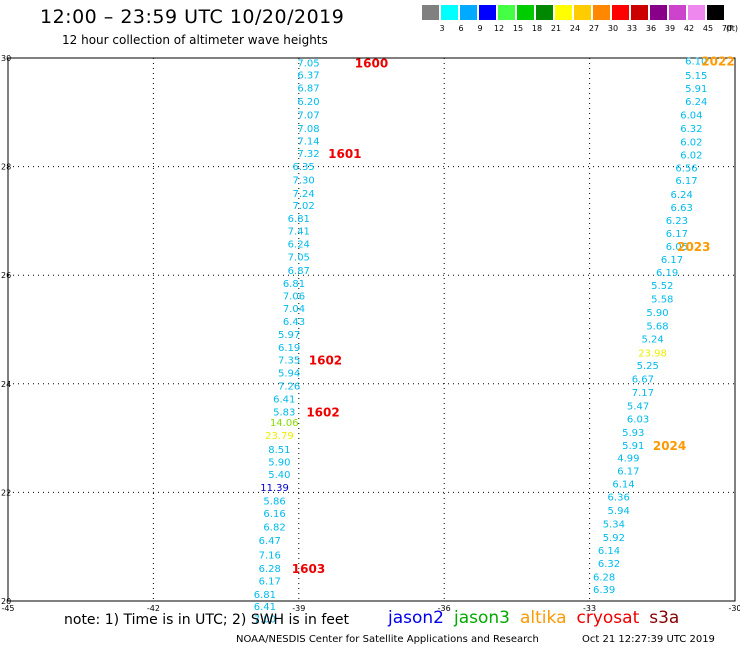 The width and height of the screenshot is (740, 650). What do you see at coordinates (482, 618) in the screenshot?
I see `legend-jason3: jason3` at bounding box center [482, 618].